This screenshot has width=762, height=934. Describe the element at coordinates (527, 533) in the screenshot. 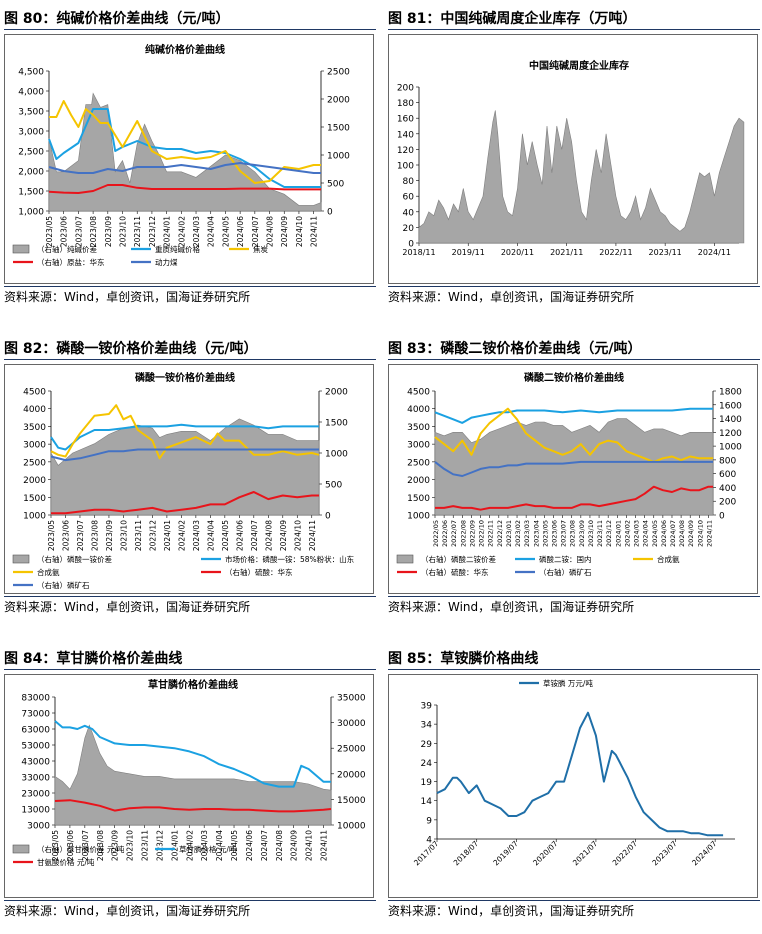

I see `x-tick-label: 2023/03` at that location.